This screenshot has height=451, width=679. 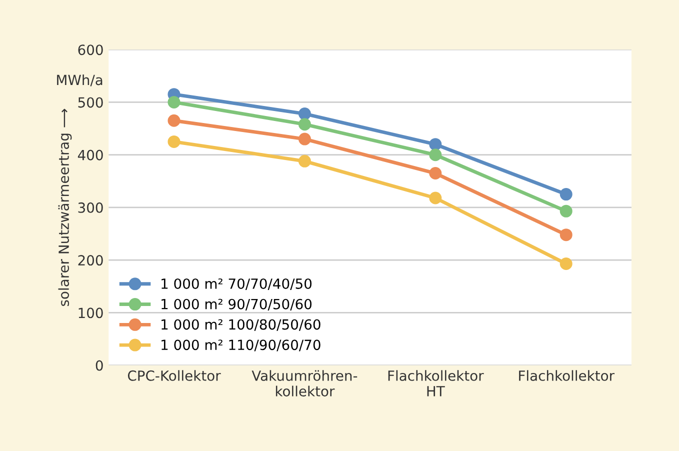 What do you see at coordinates (174, 375) in the screenshot?
I see `x-tick-label: CPC-Kollektor` at bounding box center [174, 375].